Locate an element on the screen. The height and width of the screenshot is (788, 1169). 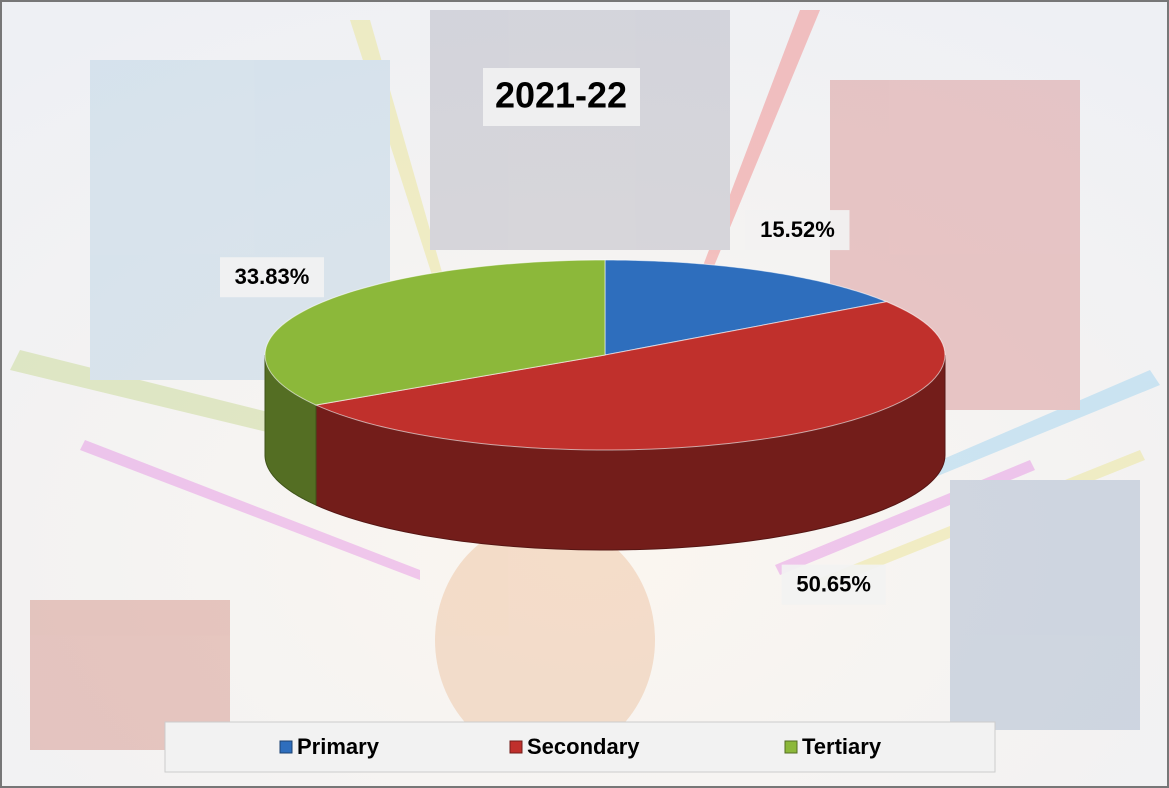
legend is located at coordinates (580, 747).